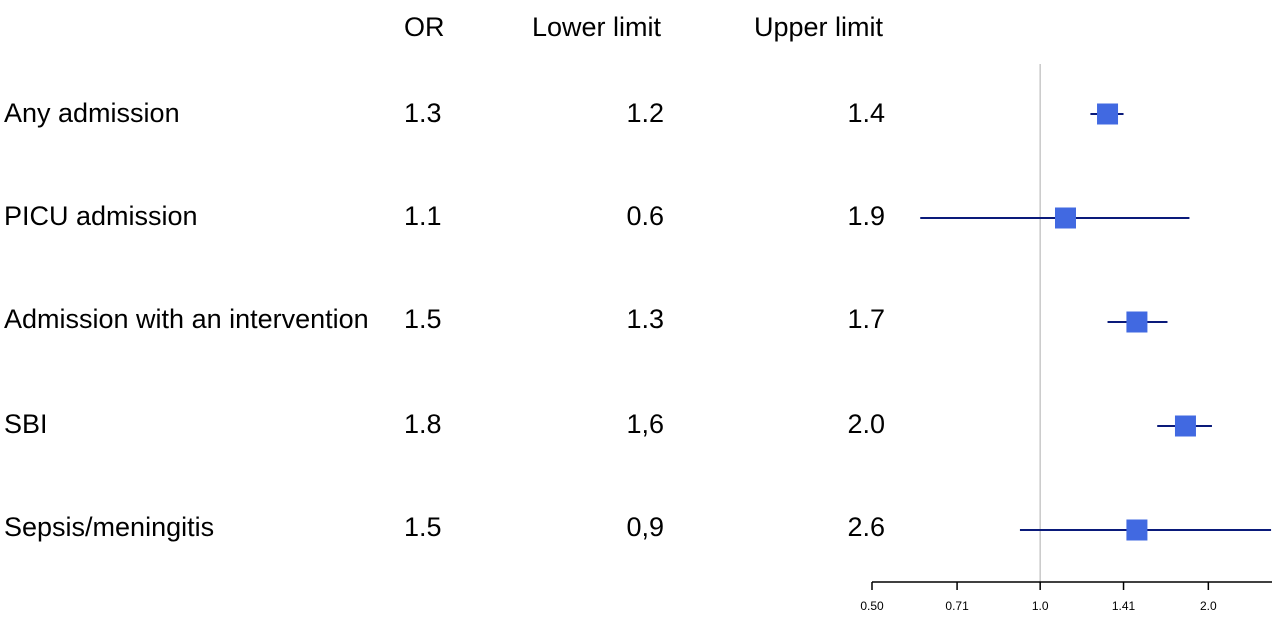 The width and height of the screenshot is (1280, 628). Describe the element at coordinates (101, 216) in the screenshot. I see `row-label-picu-admission: PICU admission` at that location.